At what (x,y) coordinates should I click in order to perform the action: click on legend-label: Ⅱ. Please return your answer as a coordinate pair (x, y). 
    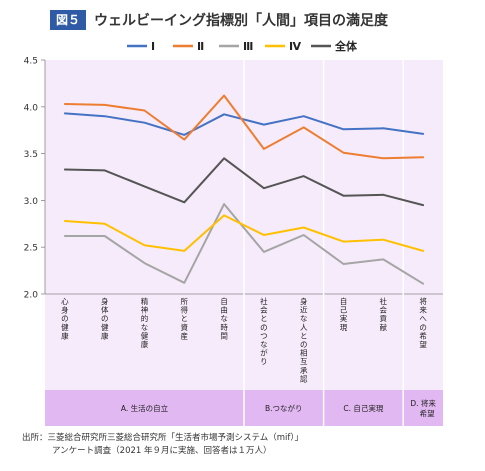
    Looking at the image, I should click on (200, 46).